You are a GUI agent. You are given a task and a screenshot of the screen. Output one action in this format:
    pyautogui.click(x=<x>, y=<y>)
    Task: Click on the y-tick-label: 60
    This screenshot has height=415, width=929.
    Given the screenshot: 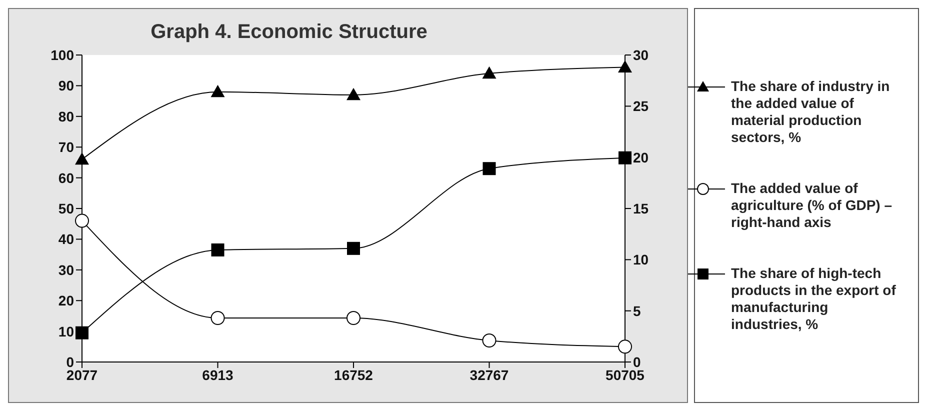 What is the action you would take?
    pyautogui.click(x=66, y=178)
    